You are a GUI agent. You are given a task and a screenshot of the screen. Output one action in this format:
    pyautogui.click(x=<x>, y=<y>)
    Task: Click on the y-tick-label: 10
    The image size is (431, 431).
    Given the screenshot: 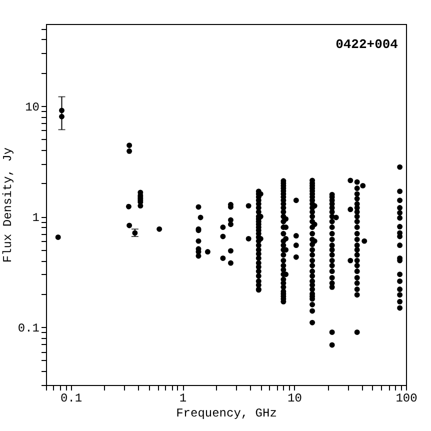 What is the action you would take?
    pyautogui.click(x=32, y=107)
    